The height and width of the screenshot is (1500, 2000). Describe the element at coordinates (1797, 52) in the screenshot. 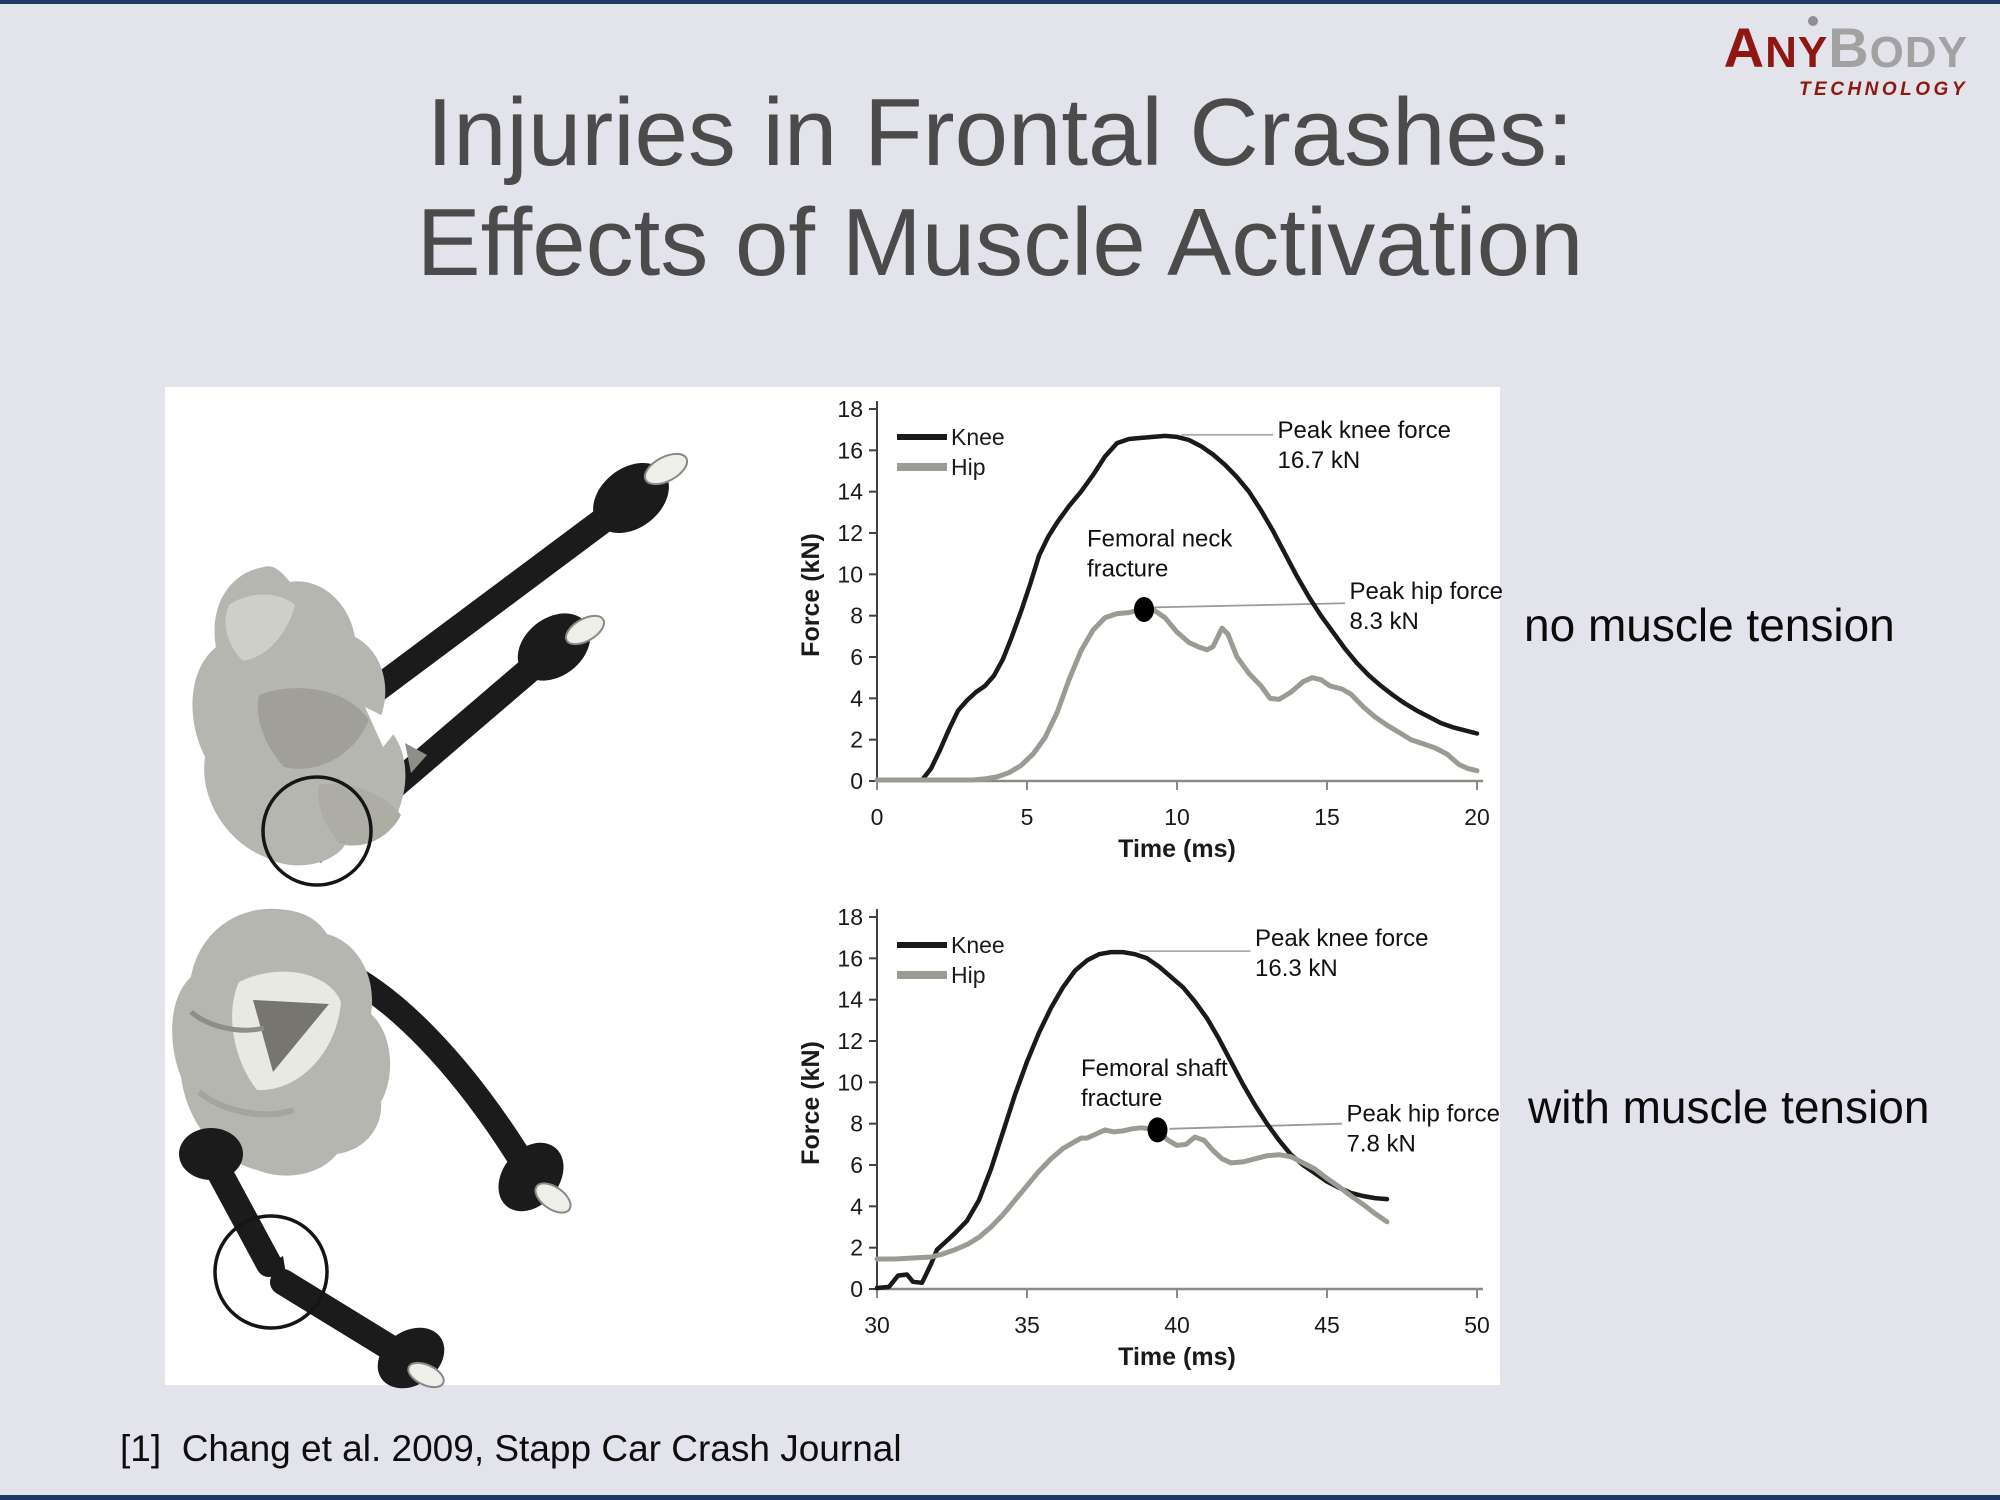

I see `logo-letters: NY` at that location.